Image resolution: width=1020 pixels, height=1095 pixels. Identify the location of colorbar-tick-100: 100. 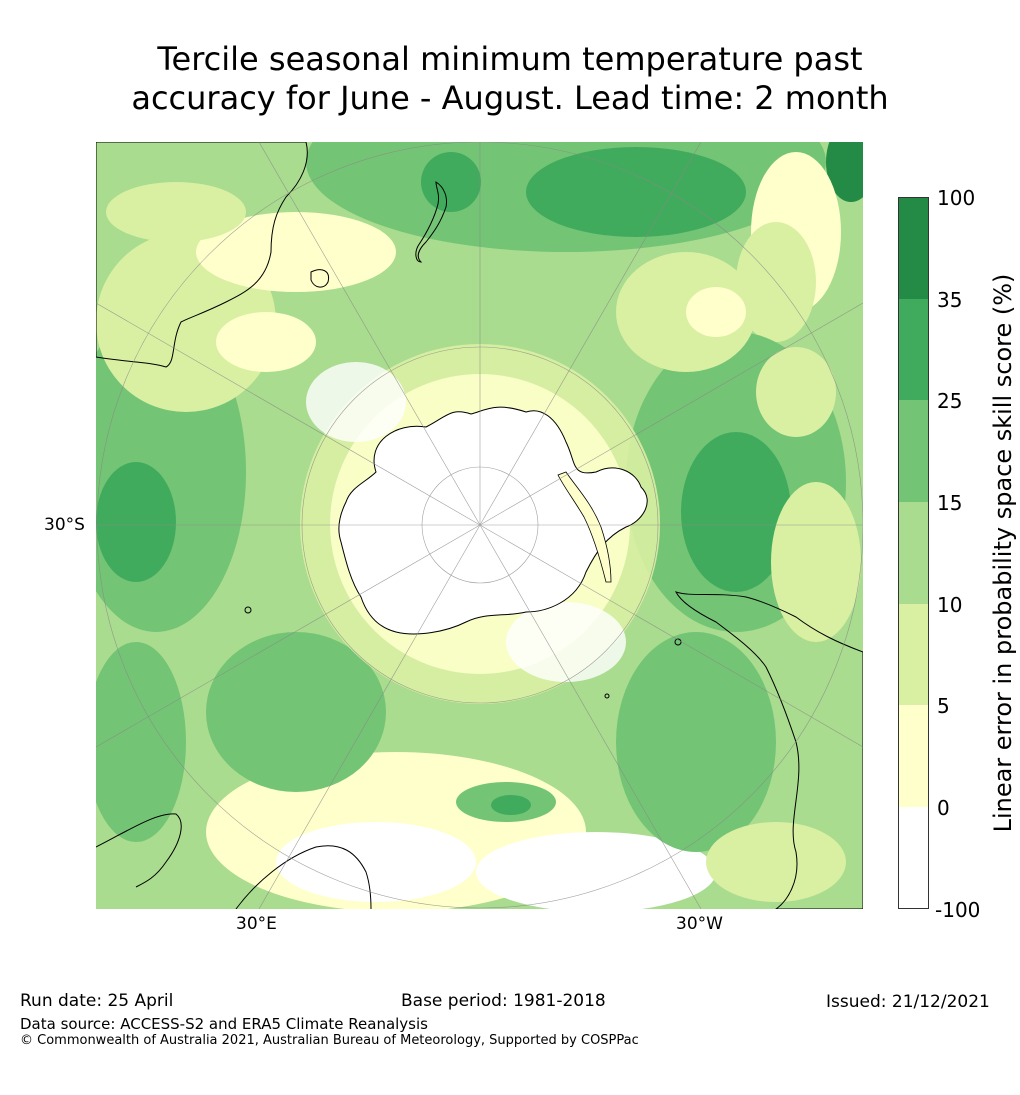
(956, 198).